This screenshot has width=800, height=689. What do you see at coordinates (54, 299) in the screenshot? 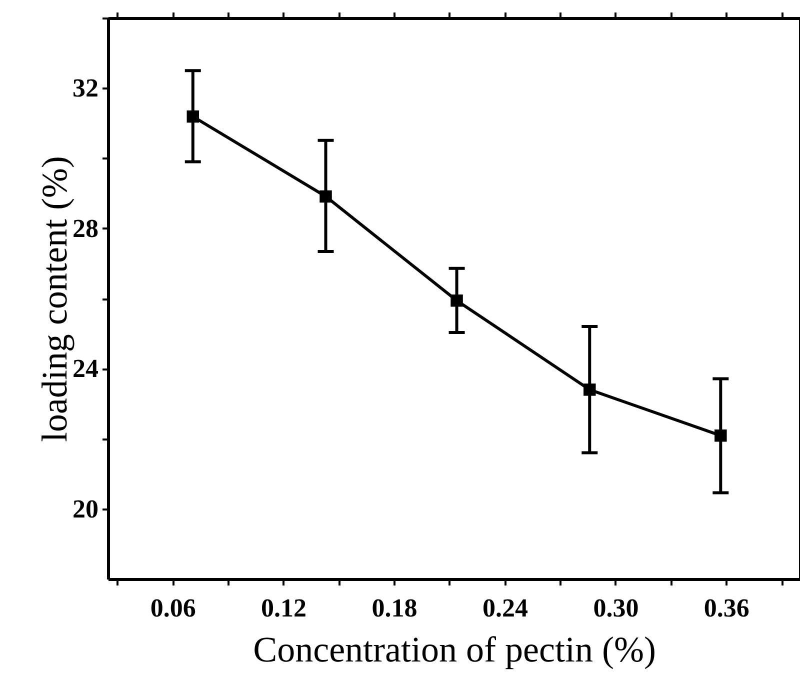
I see `y-axis-title: loading content (%)` at bounding box center [54, 299].